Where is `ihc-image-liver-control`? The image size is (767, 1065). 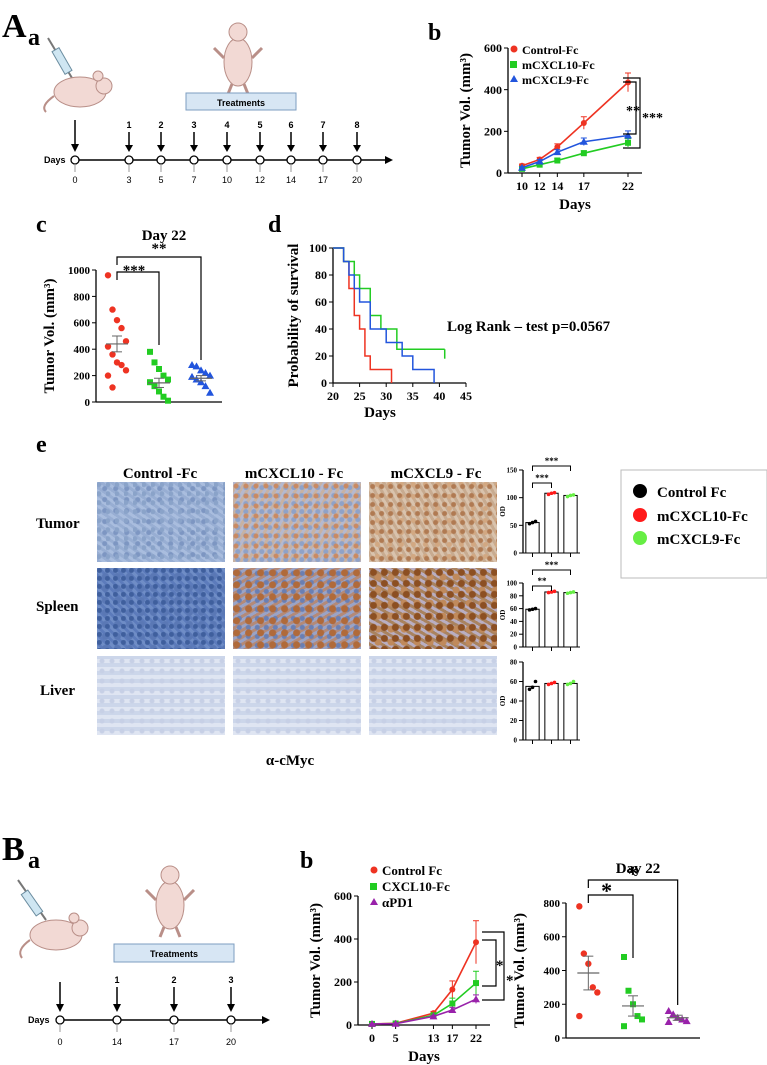
ihc-image-liver-control is located at coordinates (161, 695).